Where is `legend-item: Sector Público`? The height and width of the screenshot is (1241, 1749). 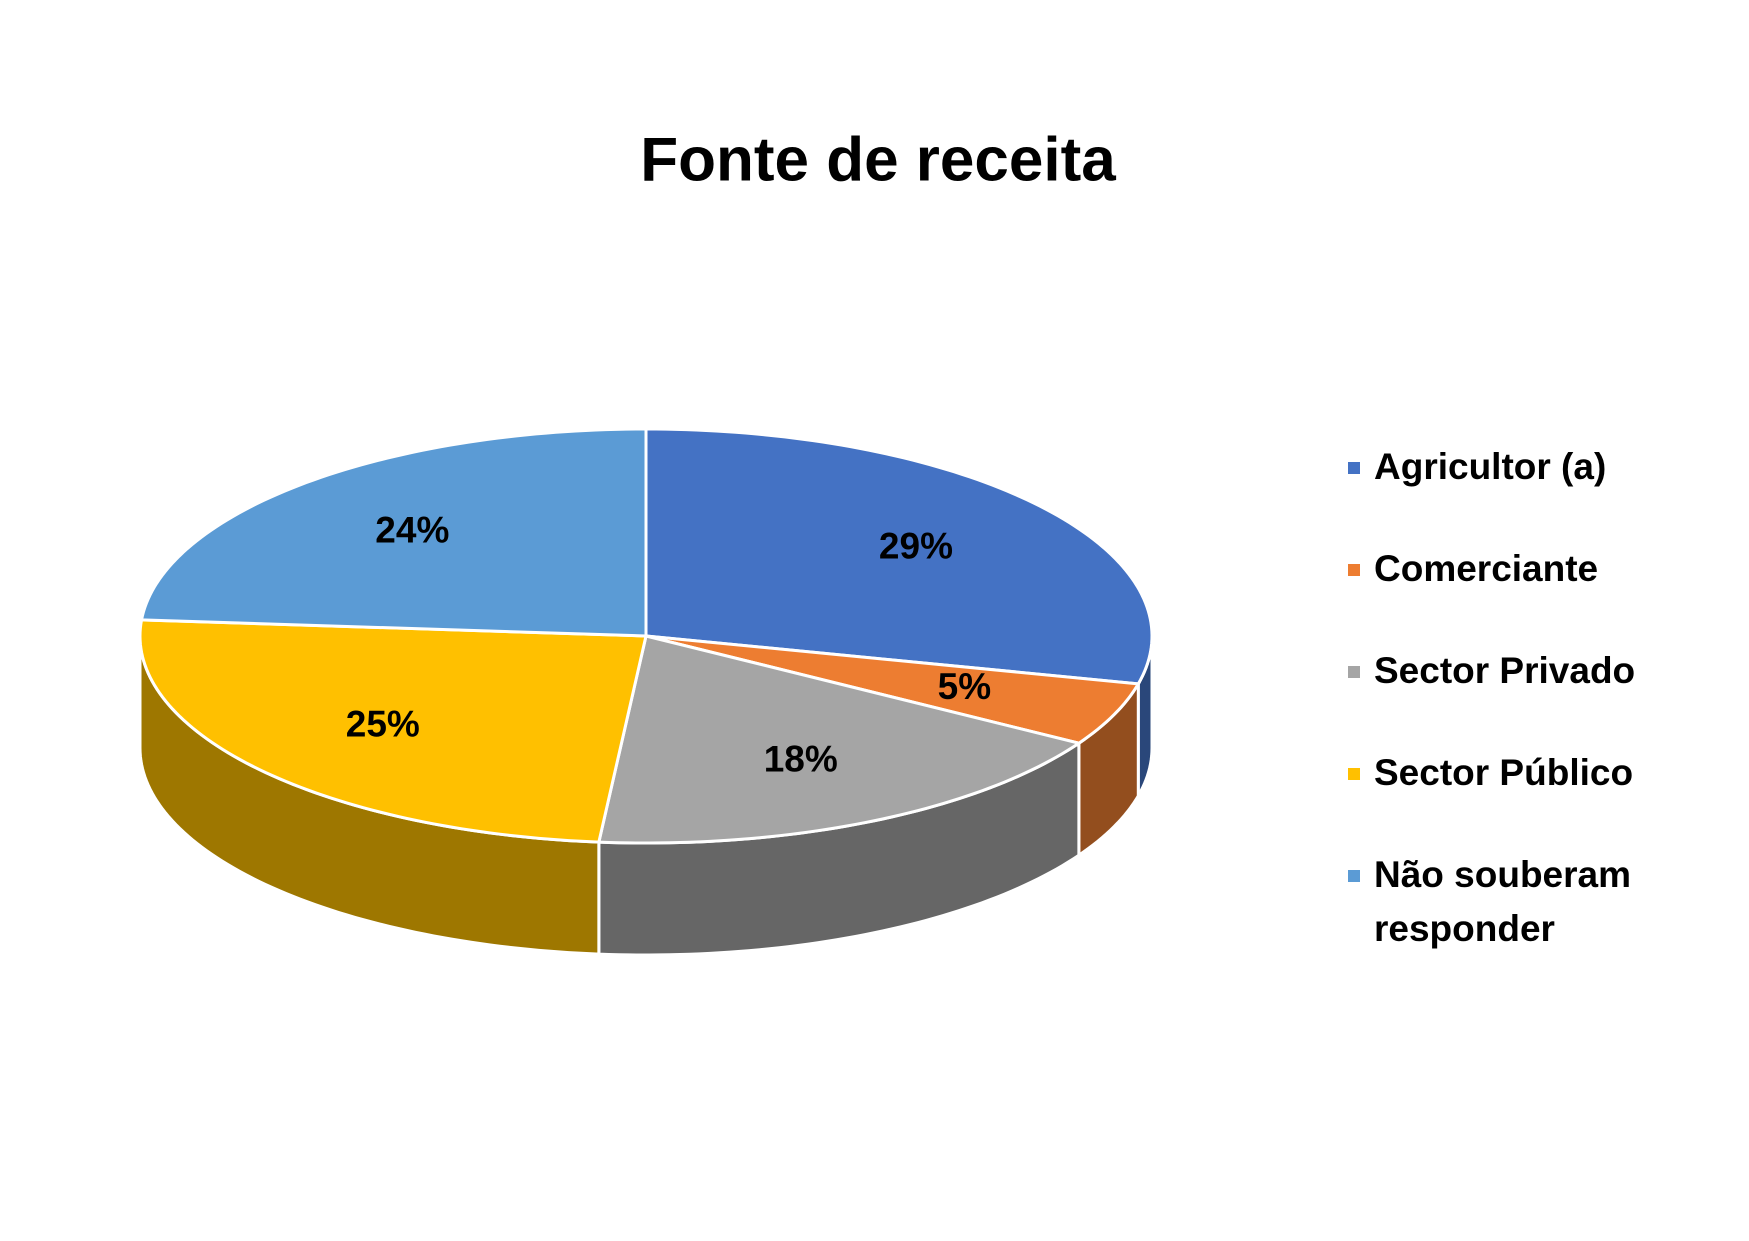
legend-item: Sector Público is located at coordinates (1507, 773).